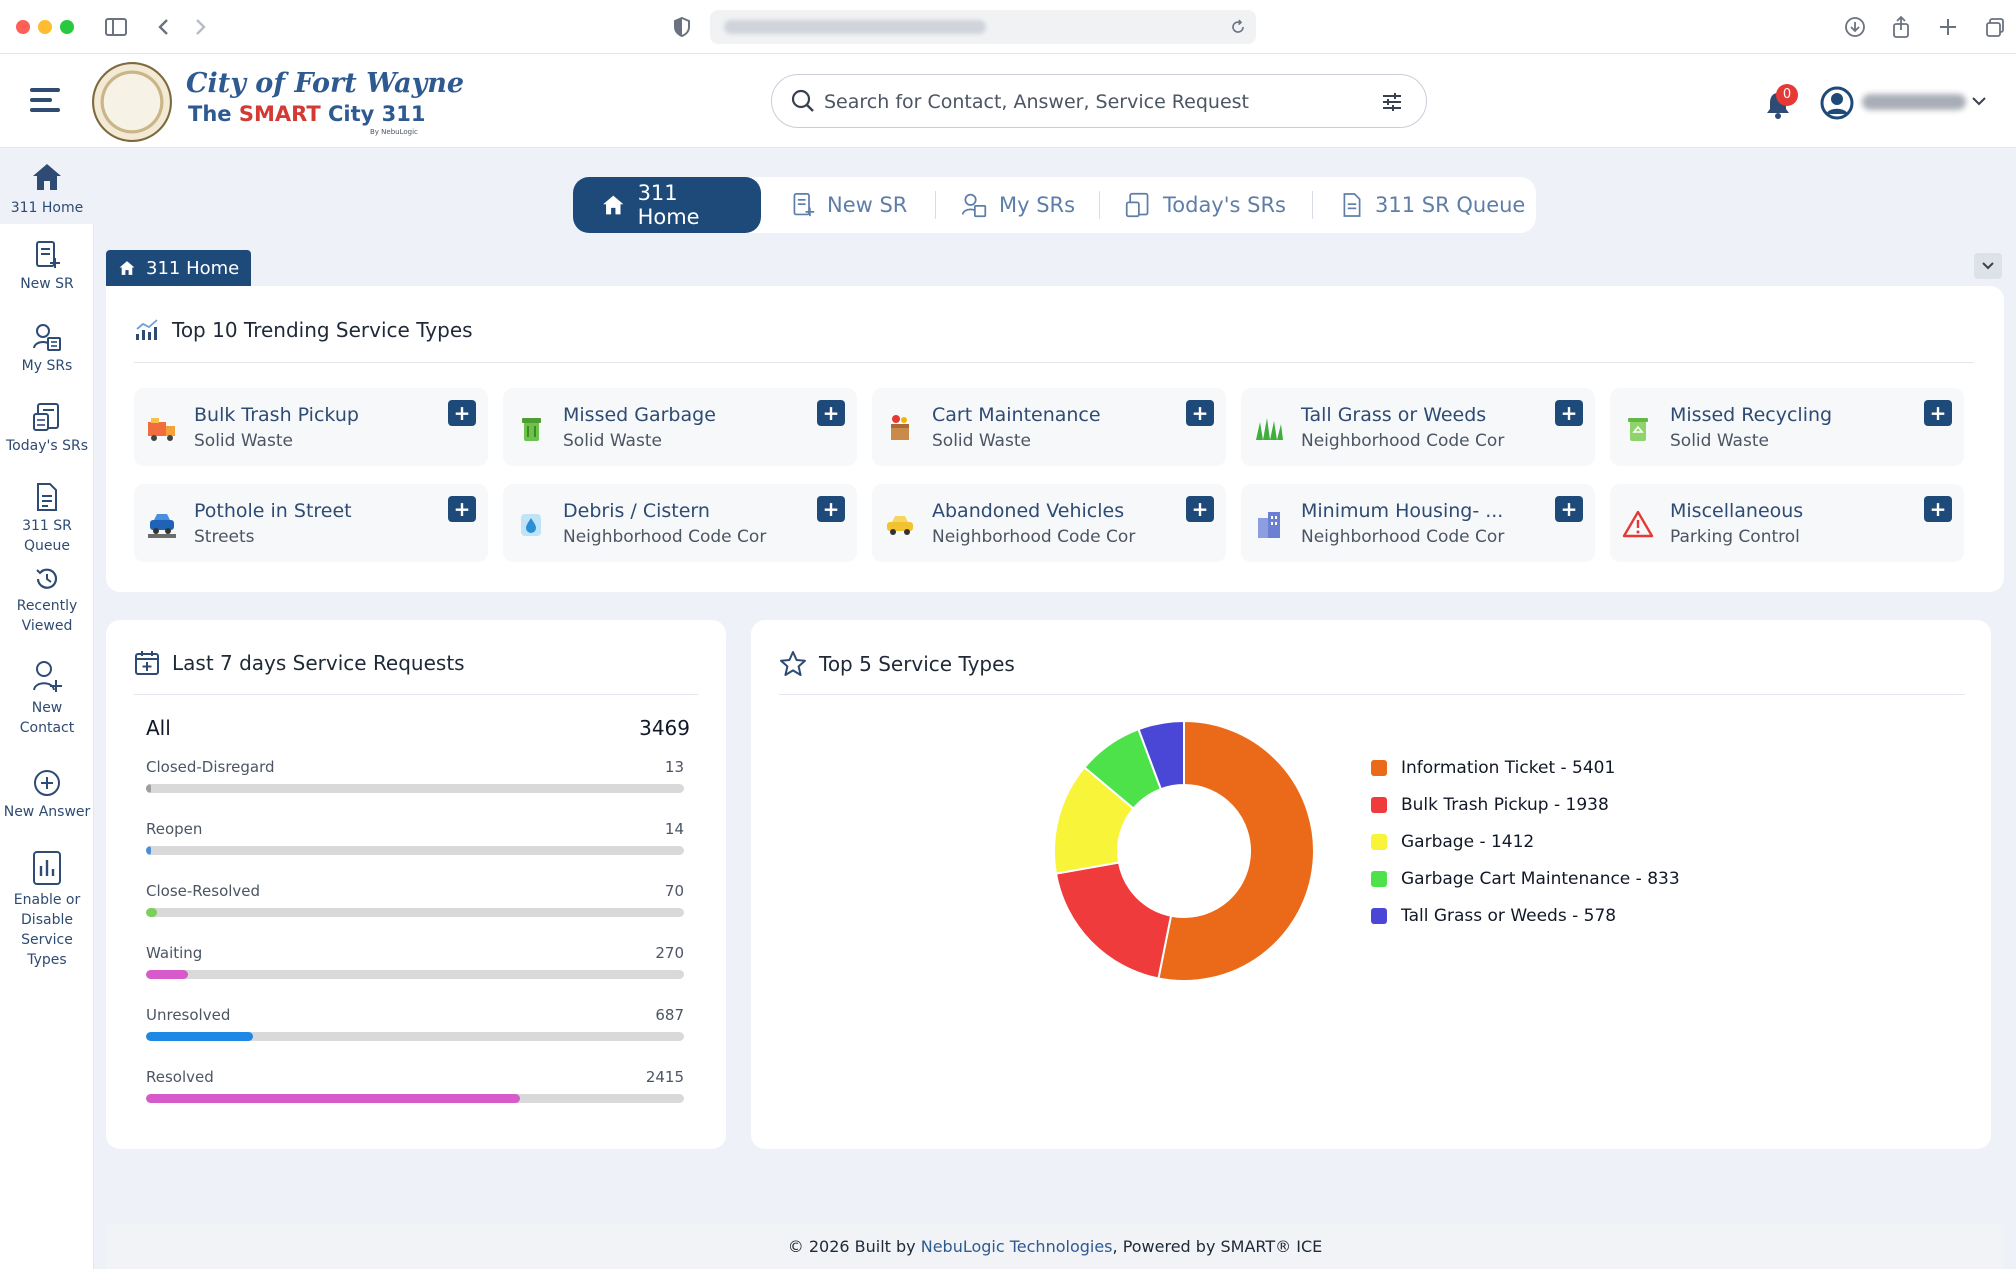 The width and height of the screenshot is (2016, 1269). What do you see at coordinates (1016, 1246) in the screenshot?
I see `company-link: NebuLogic Technologies` at bounding box center [1016, 1246].